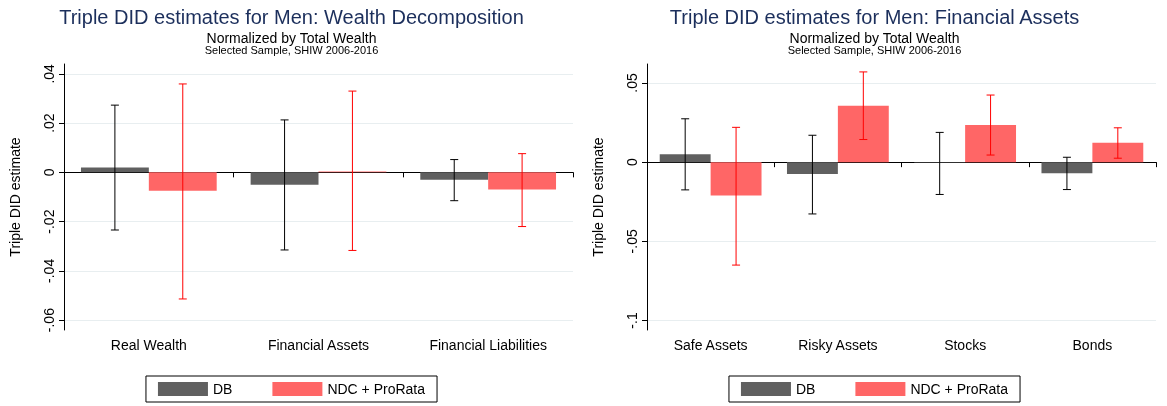 Image resolution: width=1167 pixels, height=406 pixels. Describe the element at coordinates (710, 345) in the screenshot. I see `x-tick-label: Safe Assets` at that location.